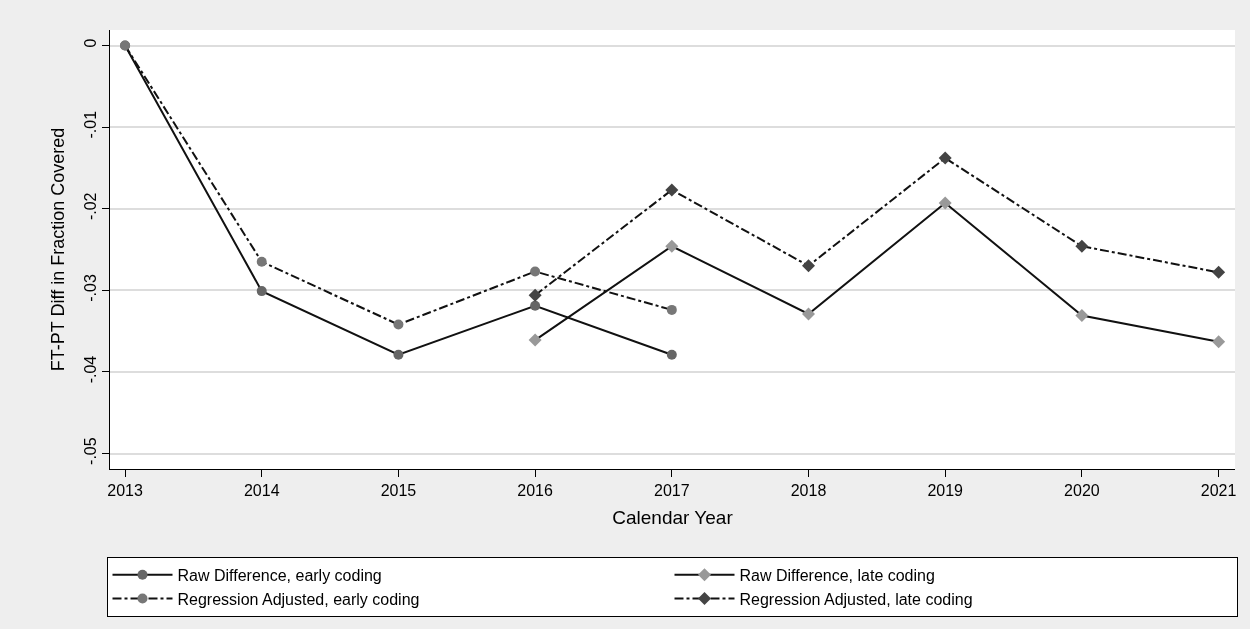  I want to click on x-tick-label: 2014, so click(261, 491).